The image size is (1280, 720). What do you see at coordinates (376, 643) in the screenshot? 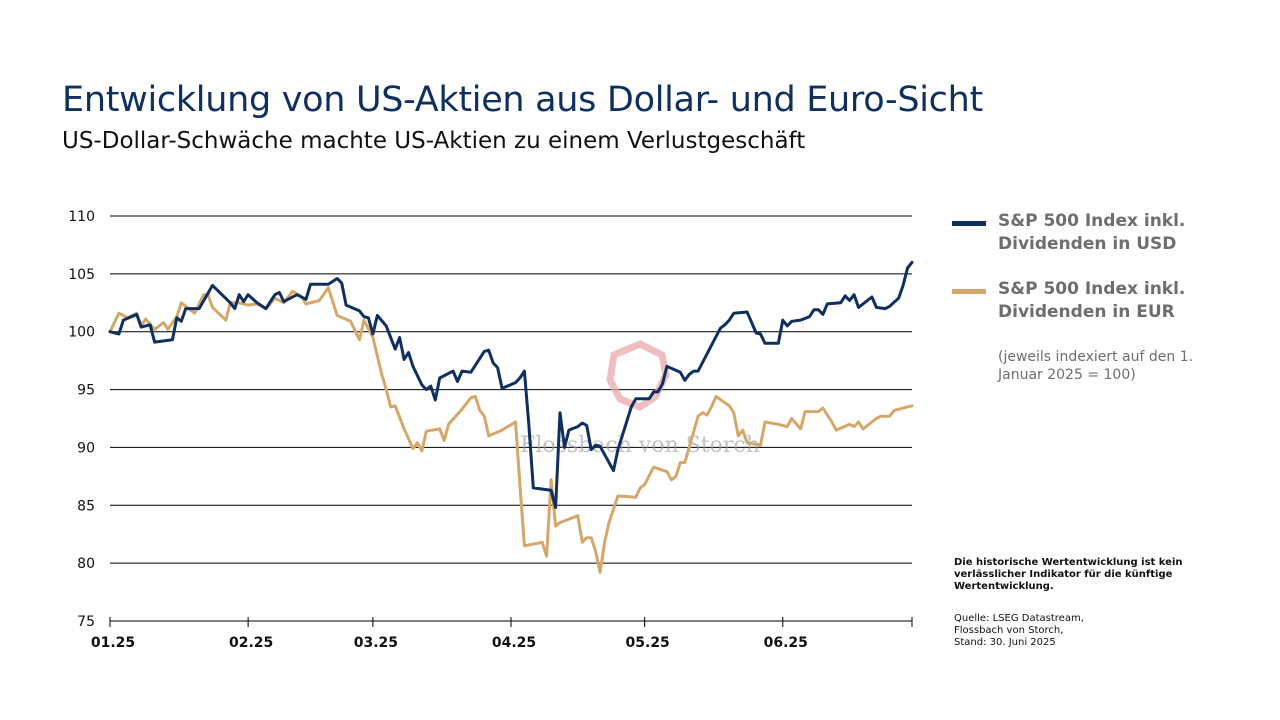
I see `x-tick-label-03.25: 03.25` at bounding box center [376, 643].